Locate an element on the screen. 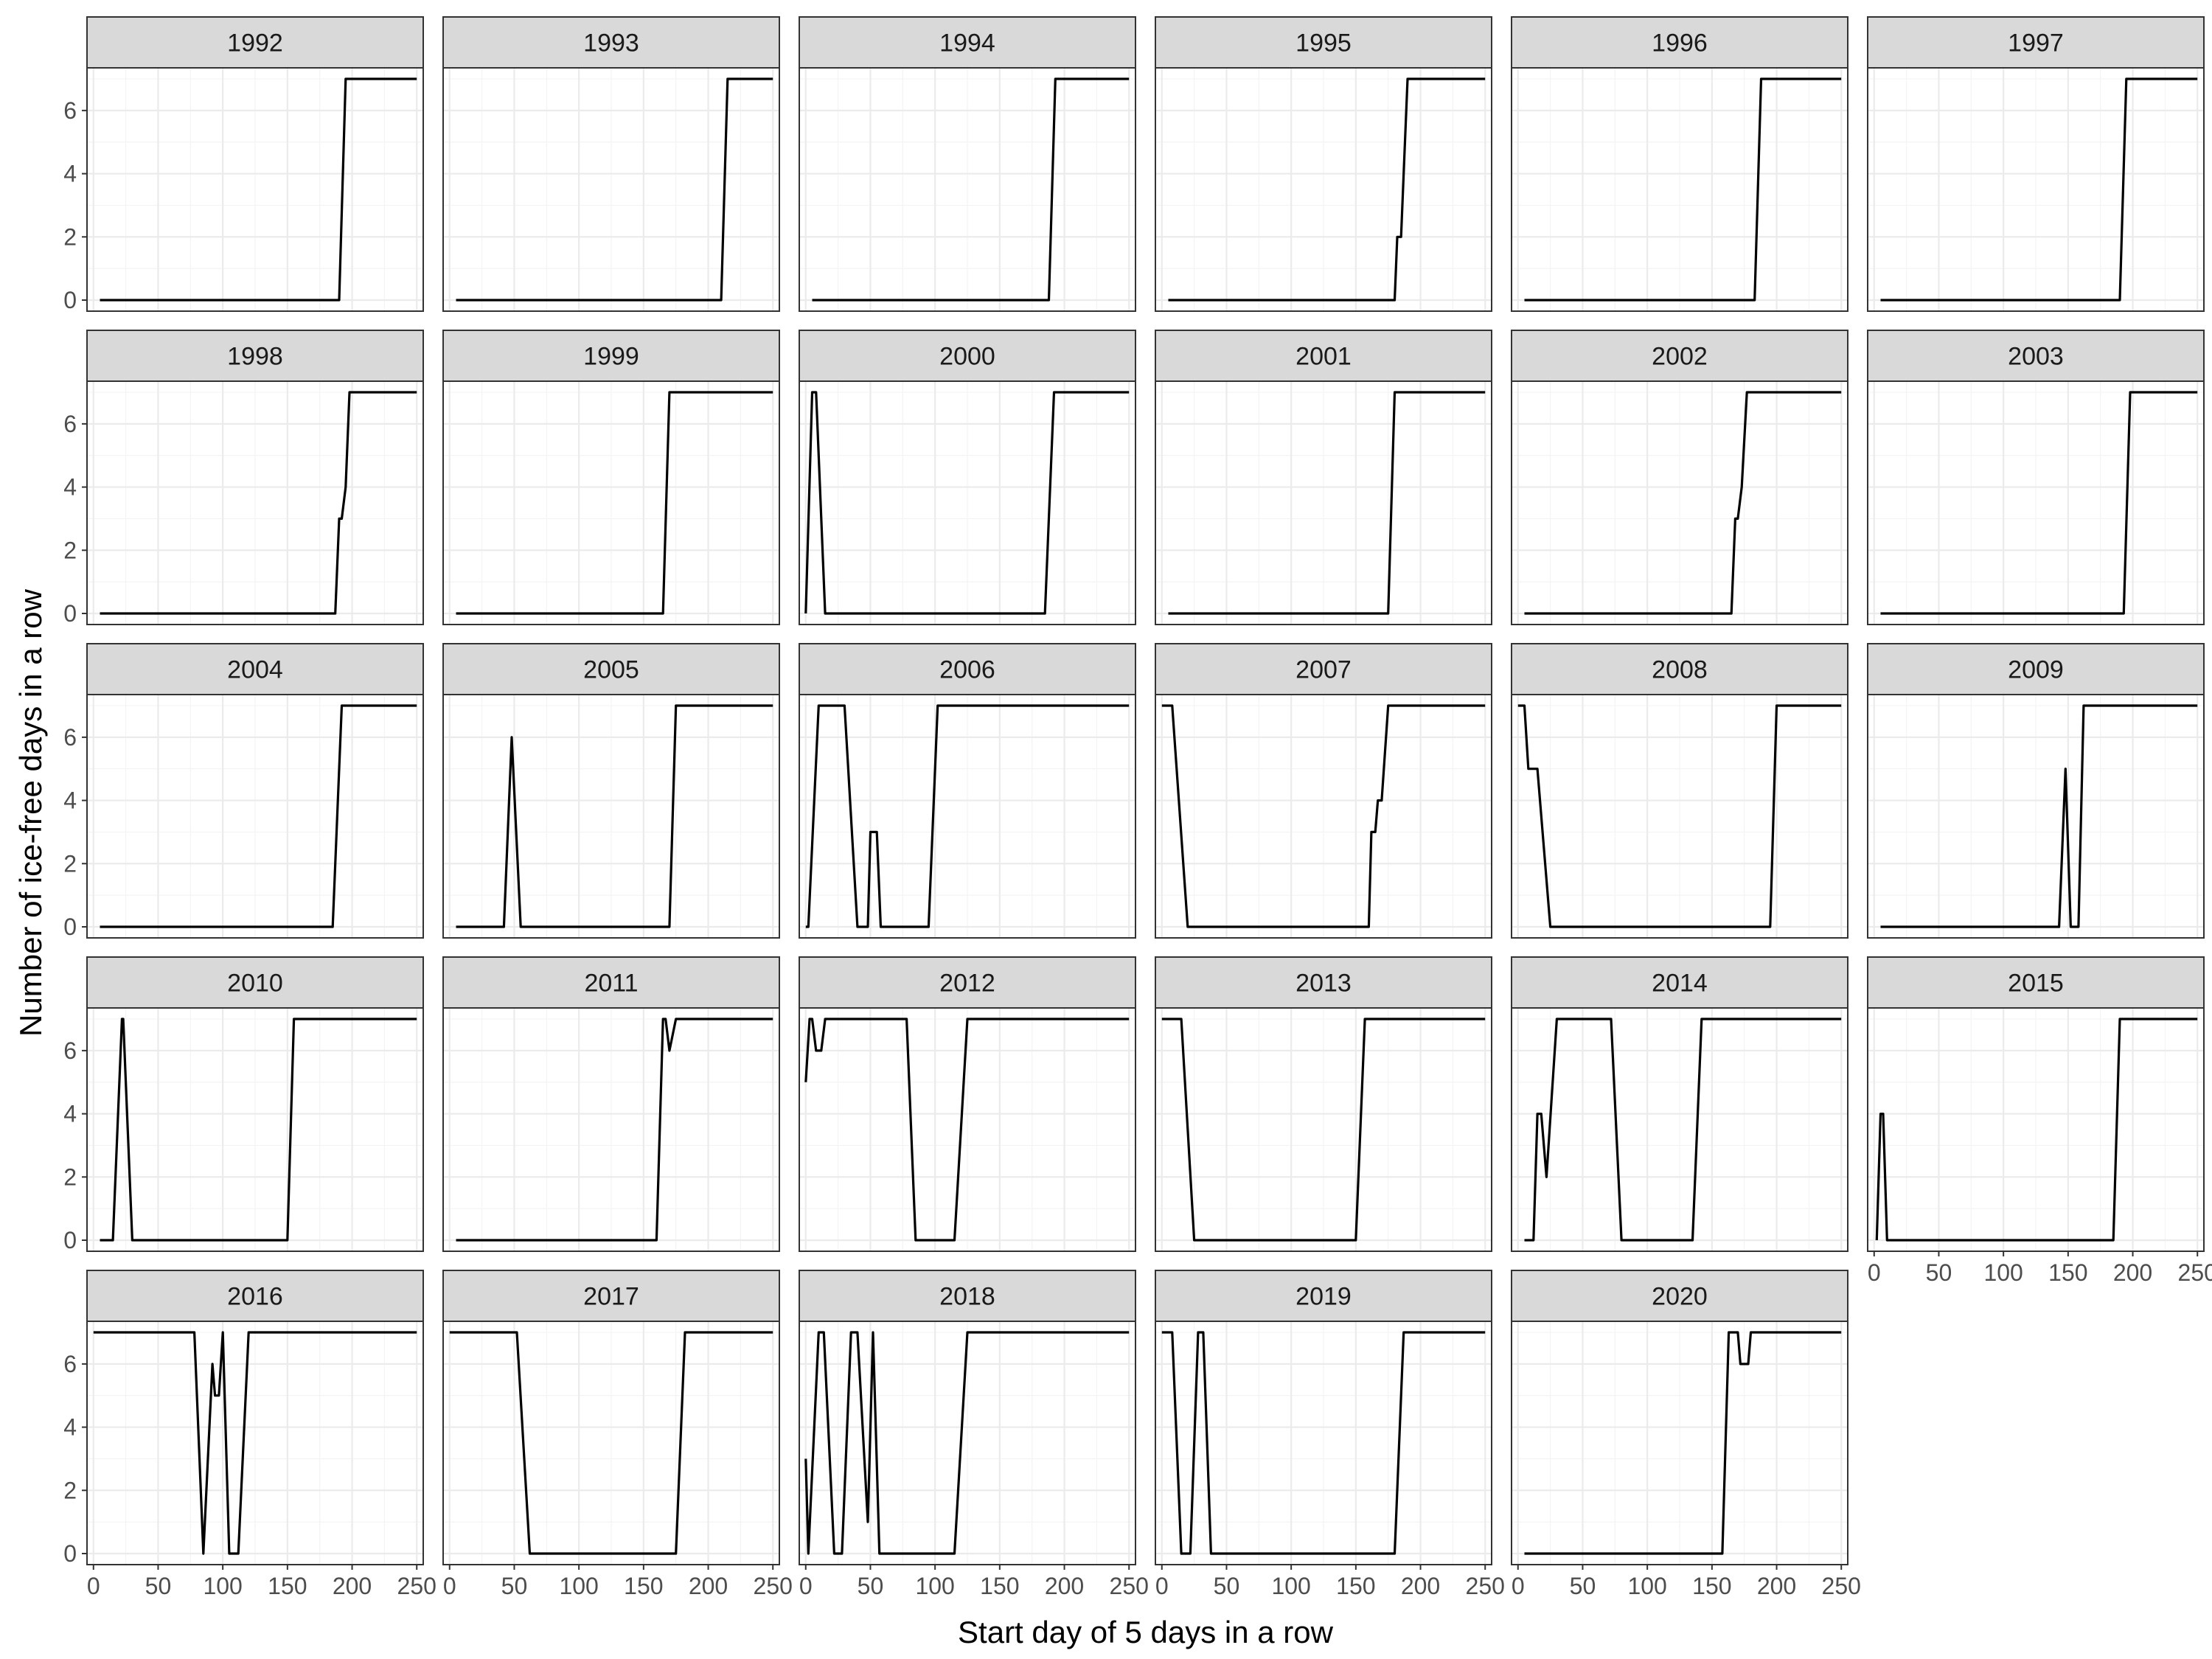 This screenshot has width=2212, height=1659. facet-strip-label: 2002 is located at coordinates (1680, 357).